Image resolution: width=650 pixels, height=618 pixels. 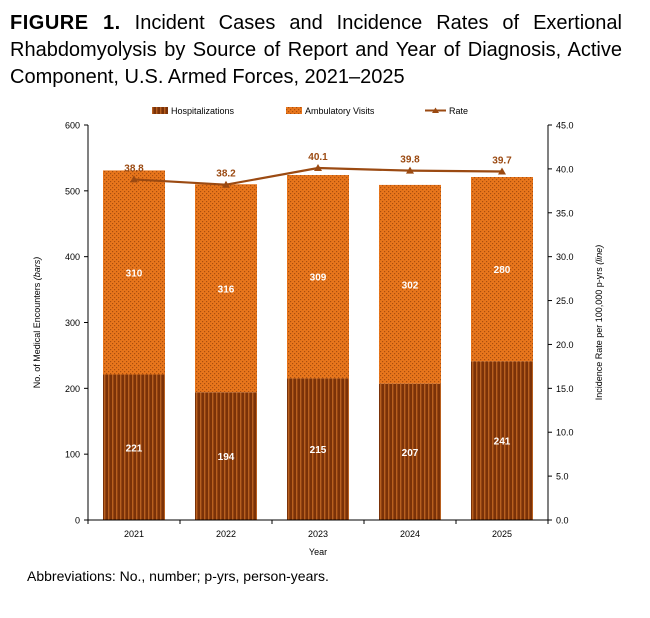 I want to click on x-tick-label-2022: 2022, so click(x=226, y=534).